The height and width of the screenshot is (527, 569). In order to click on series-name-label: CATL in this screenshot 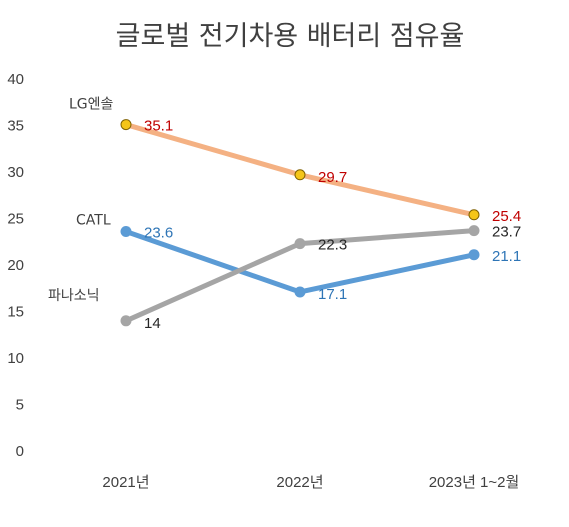, I will do `click(93, 221)`.